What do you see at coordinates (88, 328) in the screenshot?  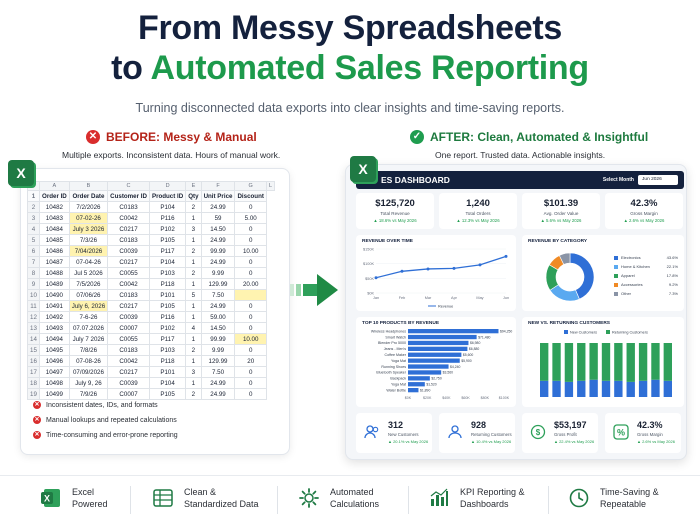 I see `table-cell: 07.07.2026` at bounding box center [88, 328].